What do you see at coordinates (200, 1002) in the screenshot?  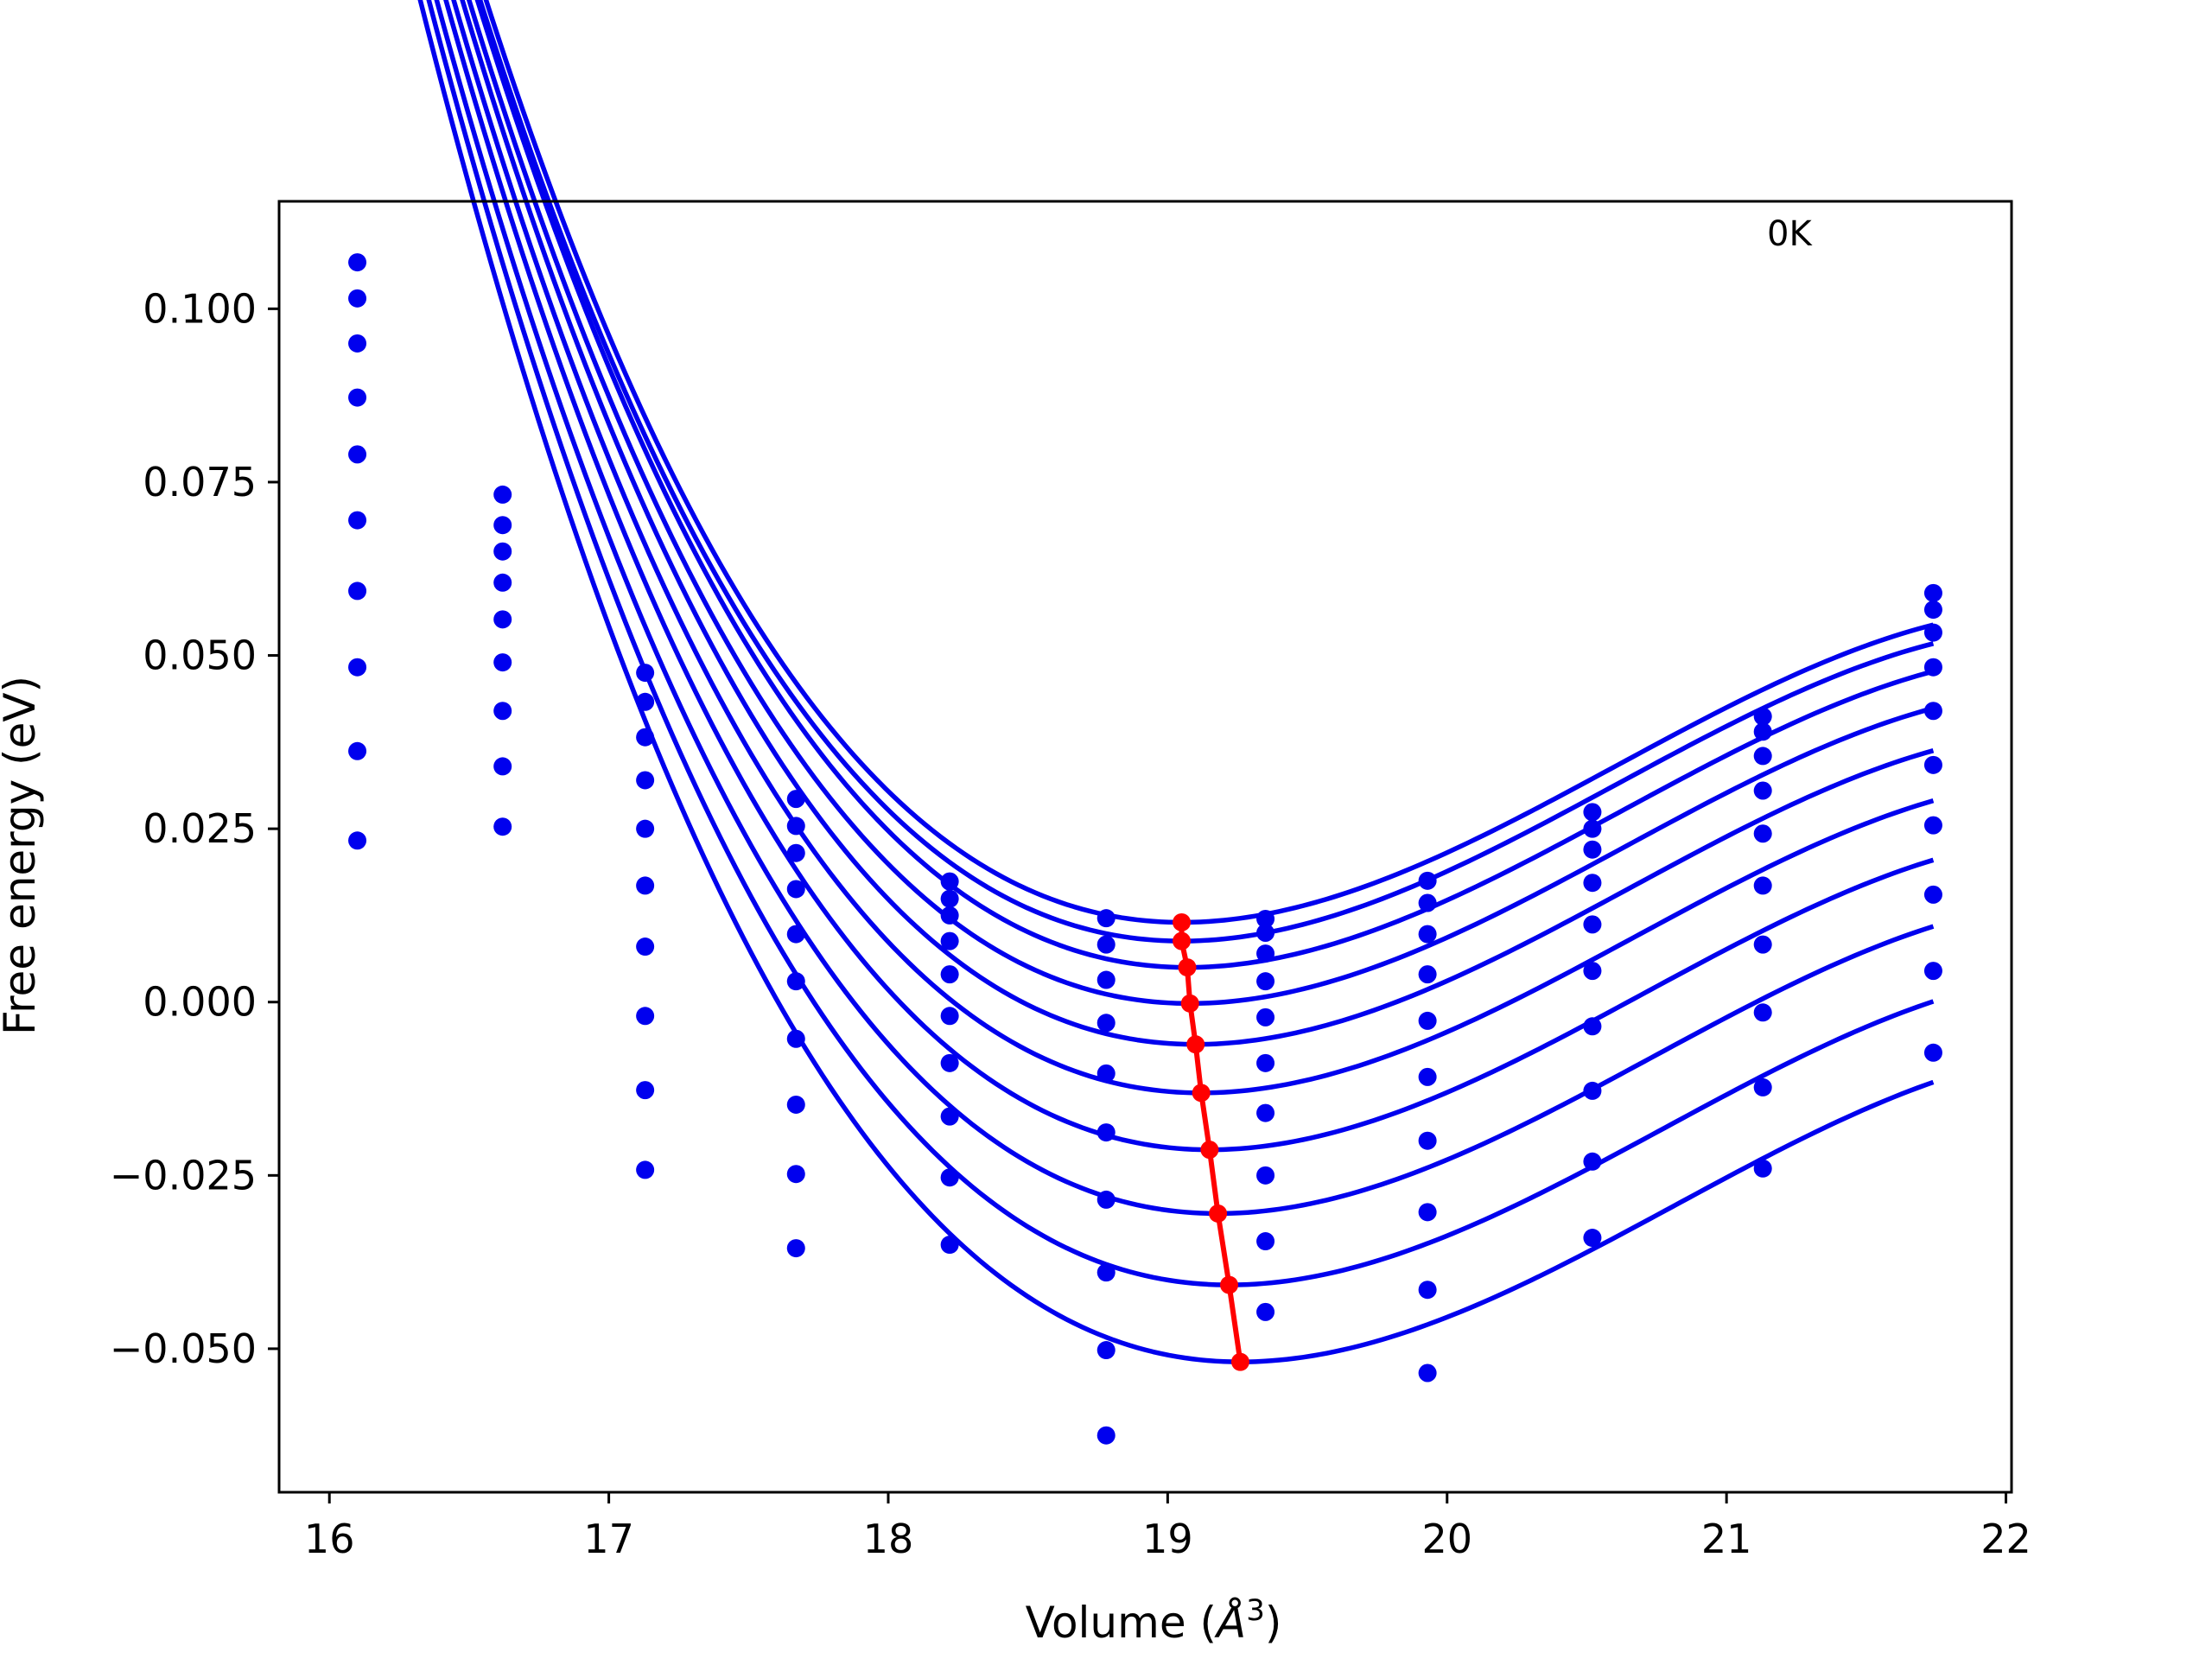 I see `y-tick-label: 0.000` at bounding box center [200, 1002].